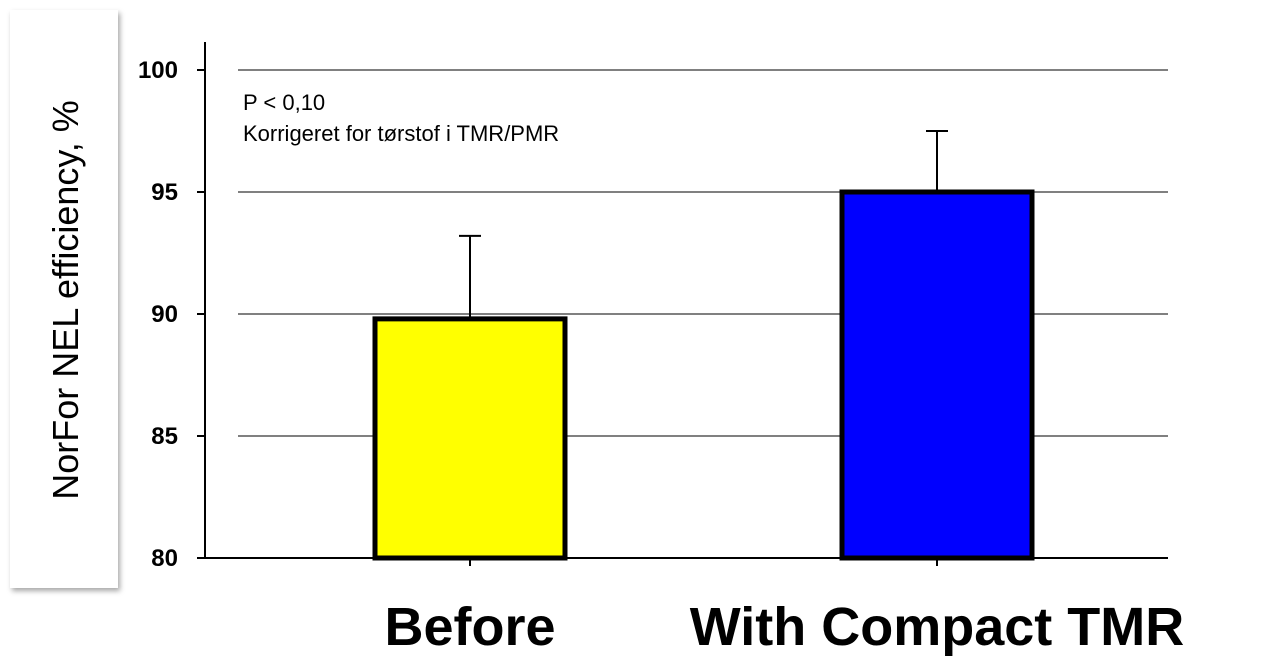  I want to click on y-axis-label: NorFor NEL efficiency, %, so click(65, 299).